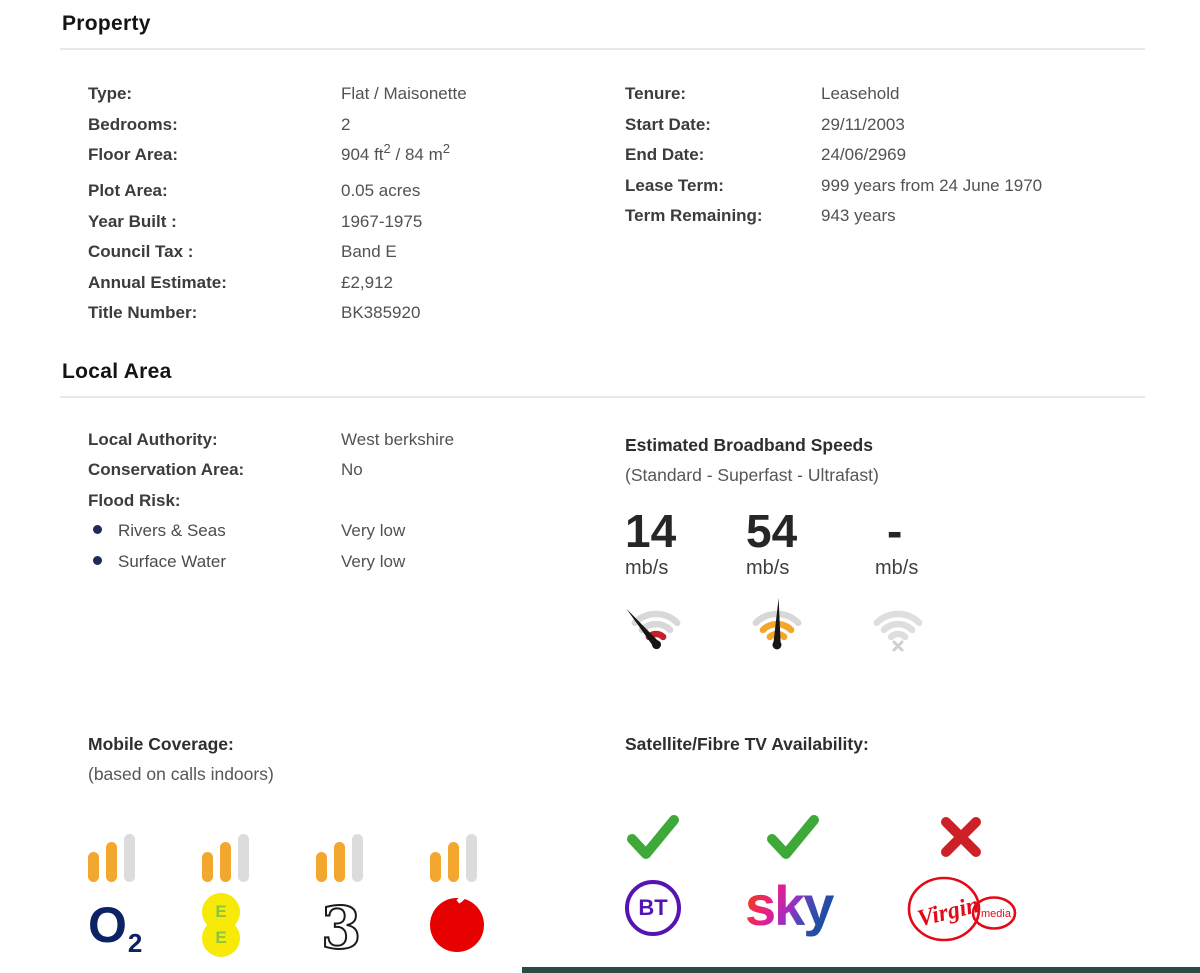 Image resolution: width=1200 pixels, height=973 pixels. What do you see at coordinates (858, 215) in the screenshot?
I see `field-value: 943 years` at bounding box center [858, 215].